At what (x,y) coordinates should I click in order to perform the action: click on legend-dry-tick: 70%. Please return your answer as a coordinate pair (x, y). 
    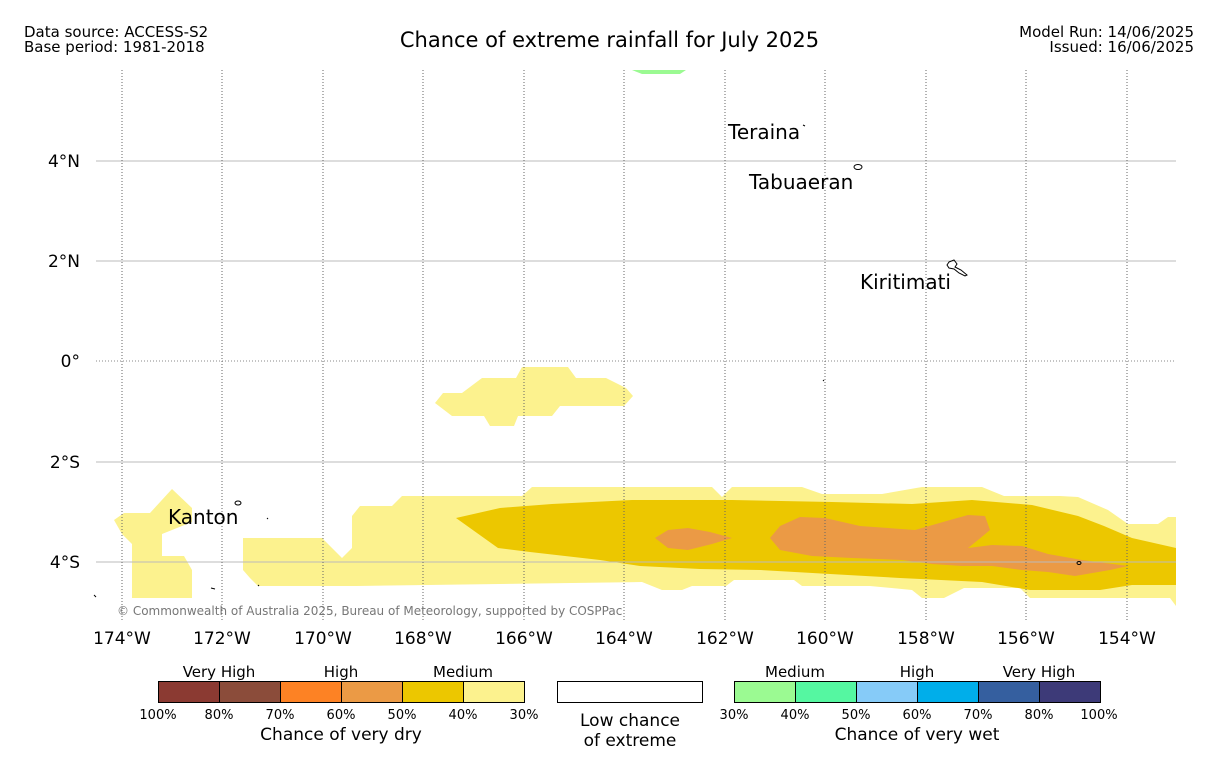
    Looking at the image, I should click on (280, 715).